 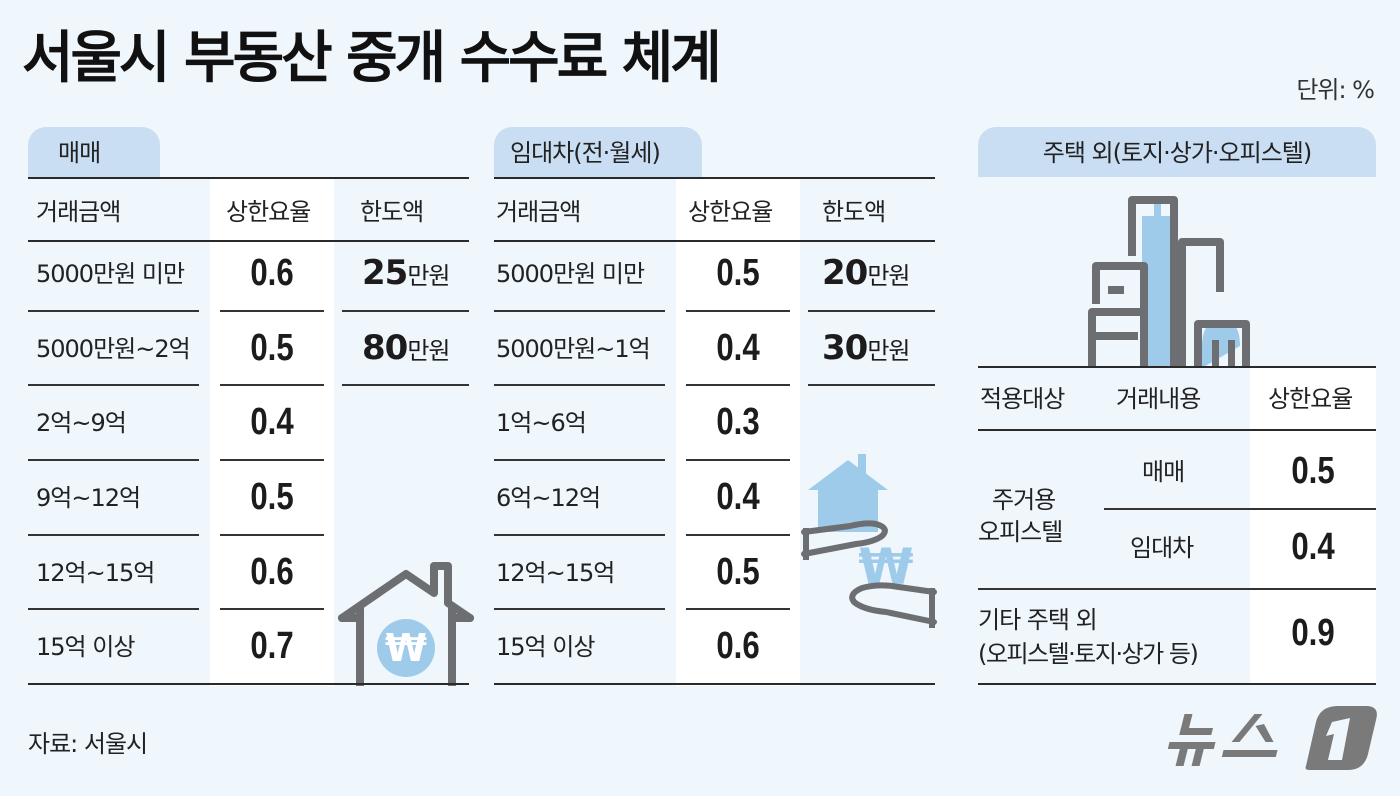 What do you see at coordinates (548, 498) in the screenshot?
I see `amount-cell: 6억~12억` at bounding box center [548, 498].